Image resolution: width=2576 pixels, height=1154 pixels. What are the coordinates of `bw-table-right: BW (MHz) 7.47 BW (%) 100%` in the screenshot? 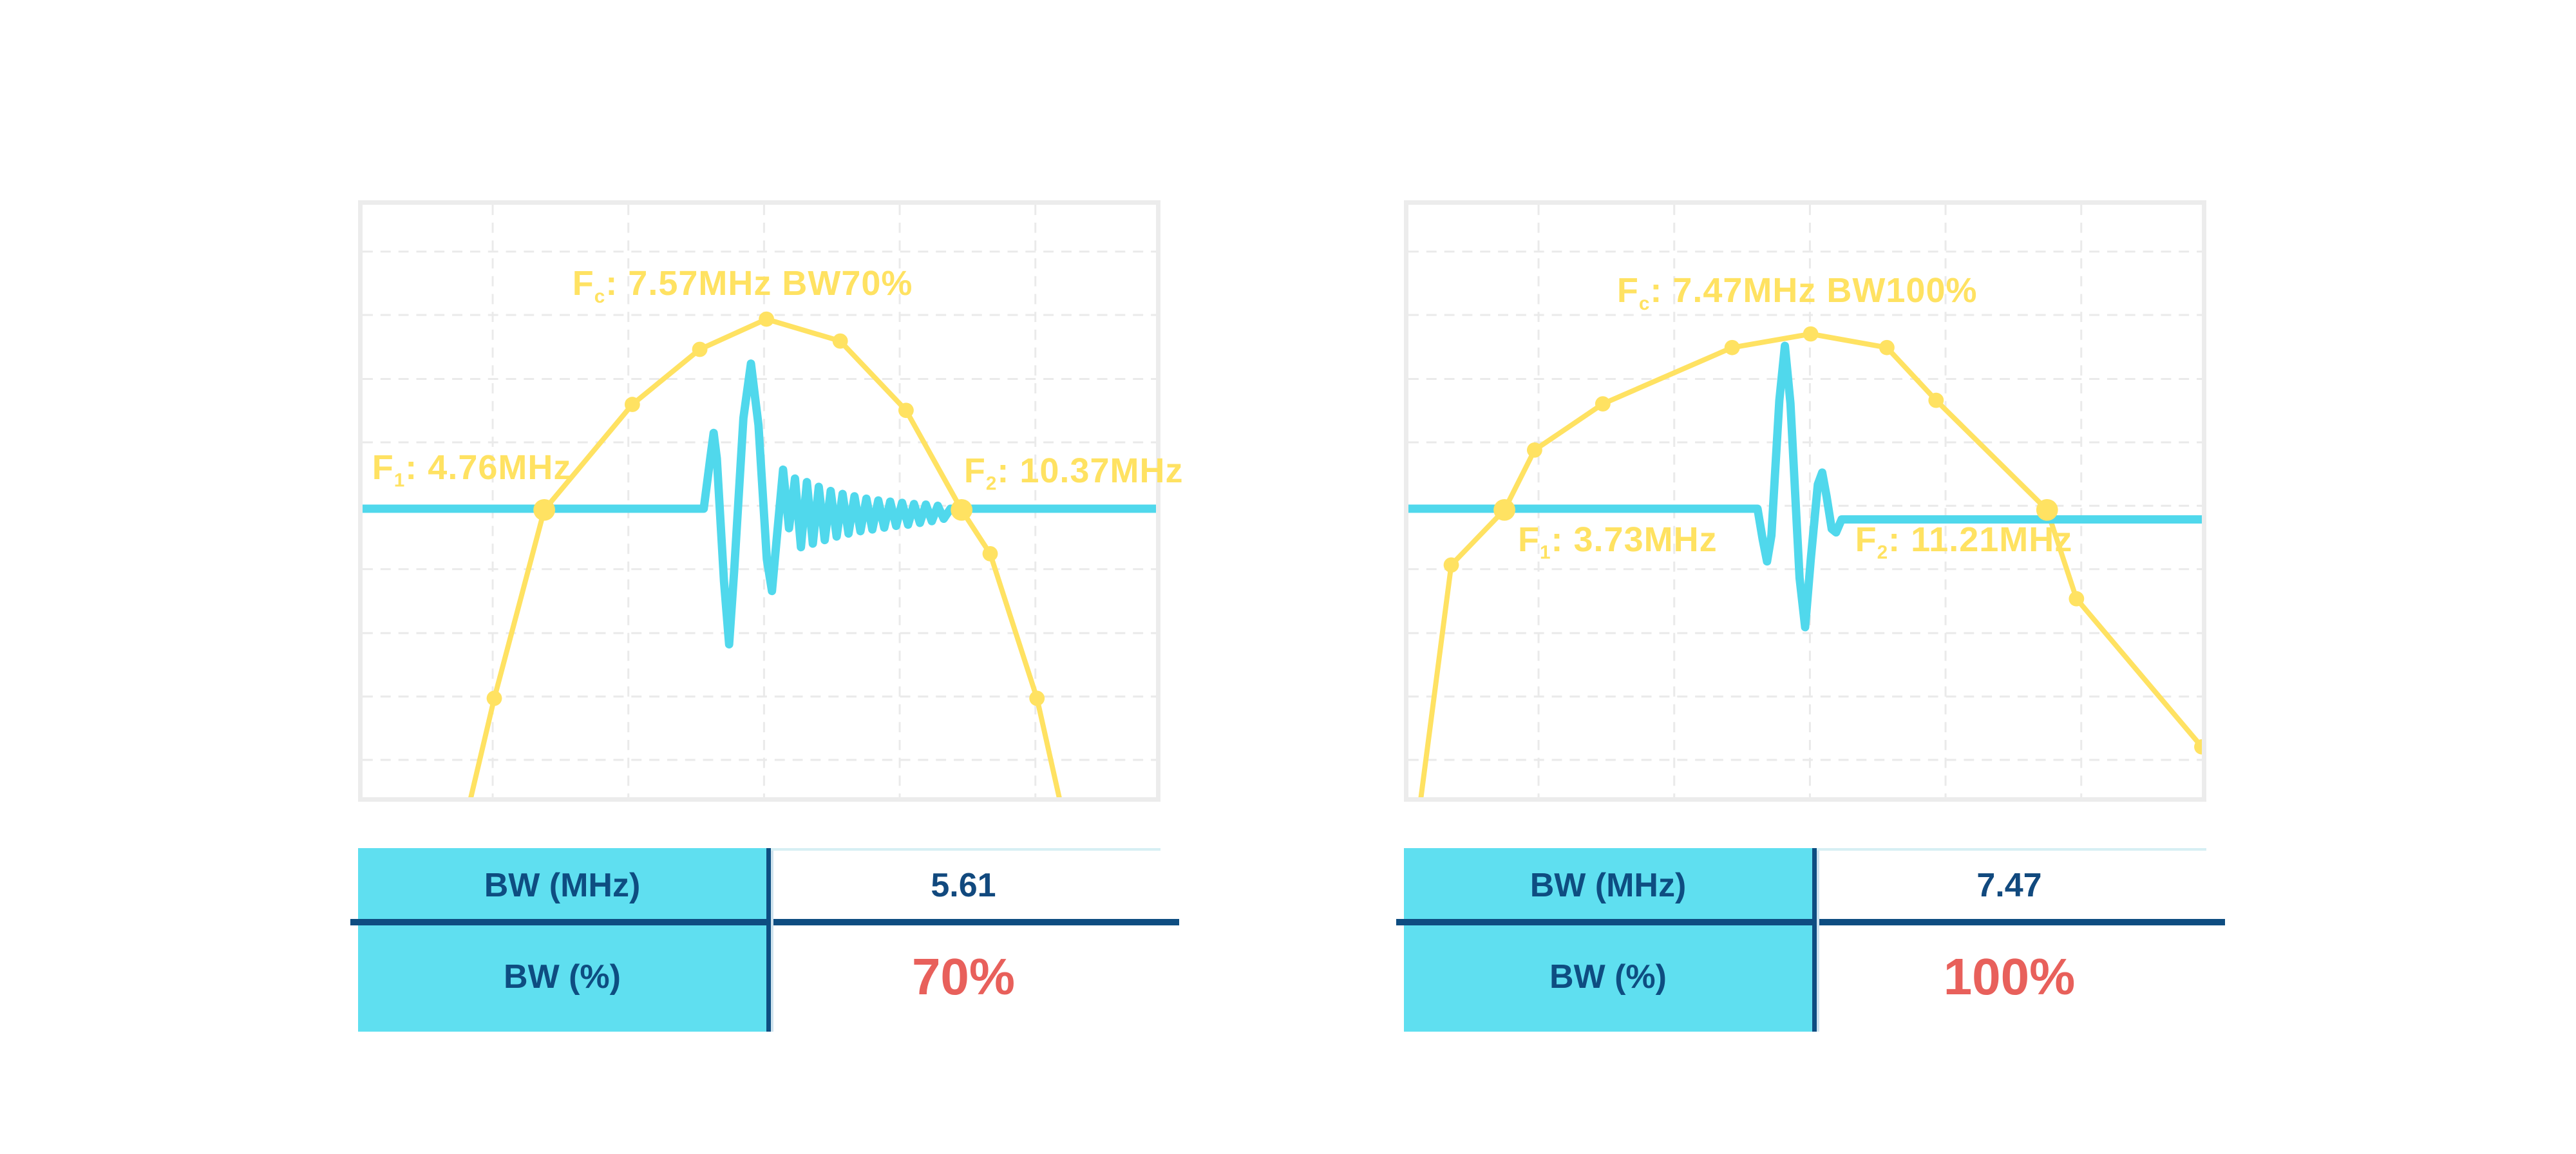 It's located at (1810, 940).